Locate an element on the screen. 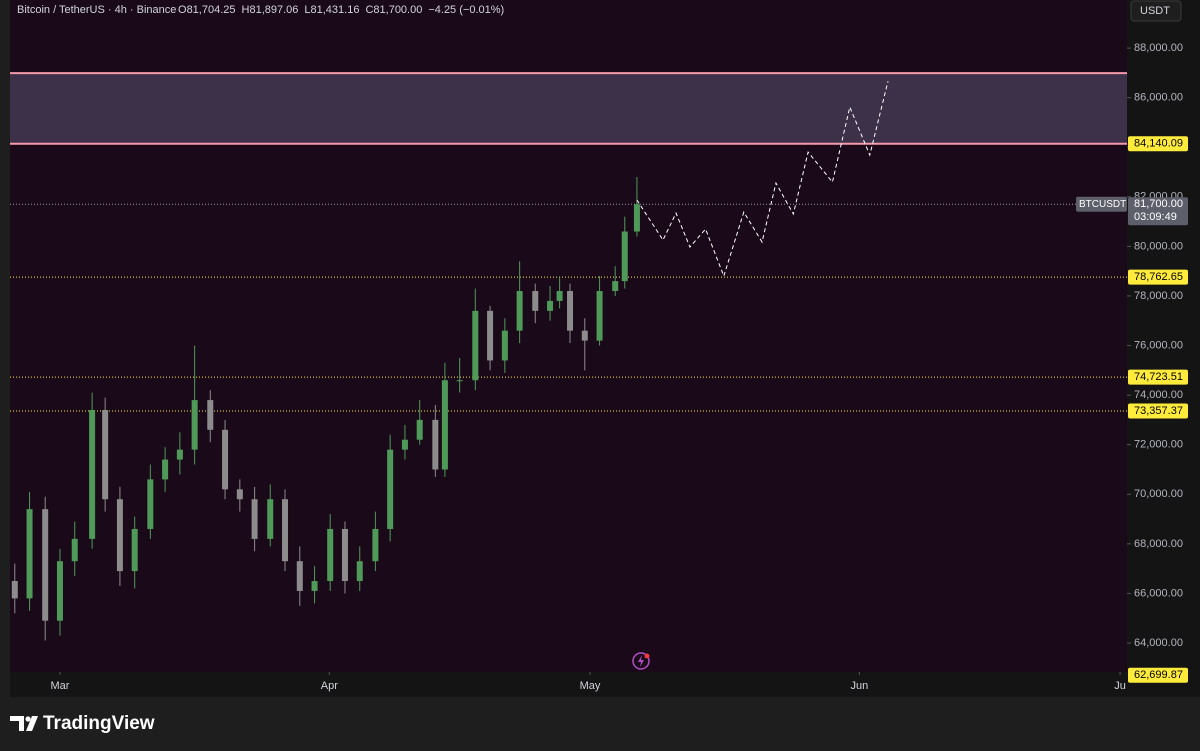 This screenshot has width=1200, height=751. y-tick-label: 66,000.00 is located at coordinates (1158, 593).